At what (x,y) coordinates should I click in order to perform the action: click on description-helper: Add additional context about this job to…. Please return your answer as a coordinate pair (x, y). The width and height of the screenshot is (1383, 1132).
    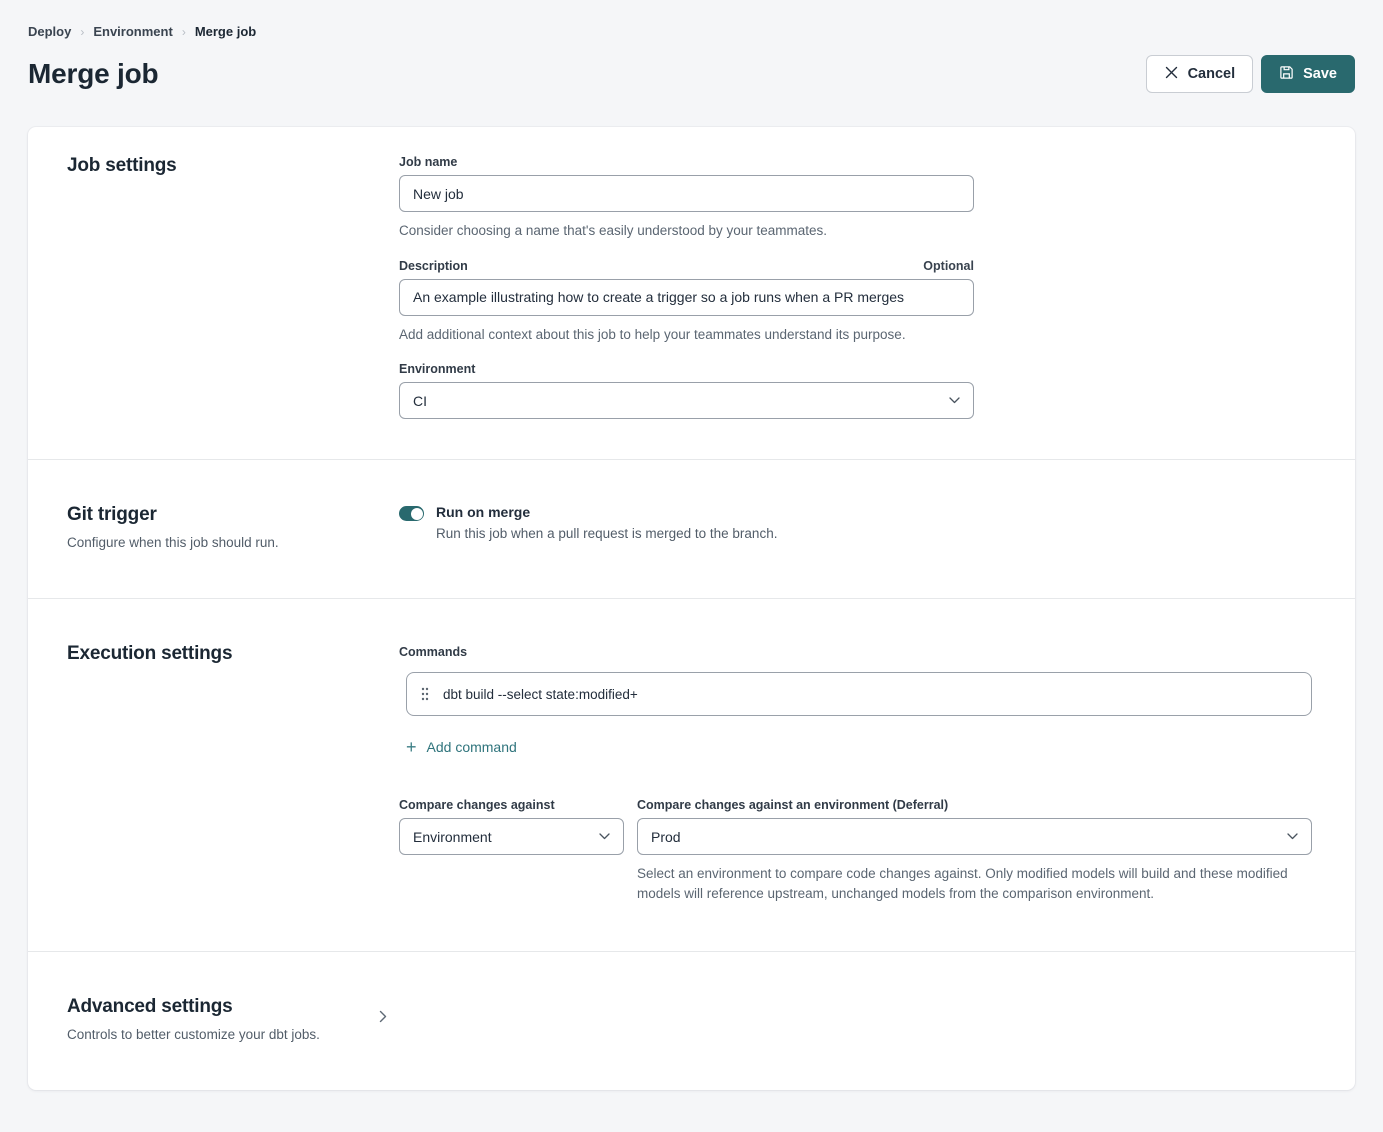
    Looking at the image, I should click on (652, 334).